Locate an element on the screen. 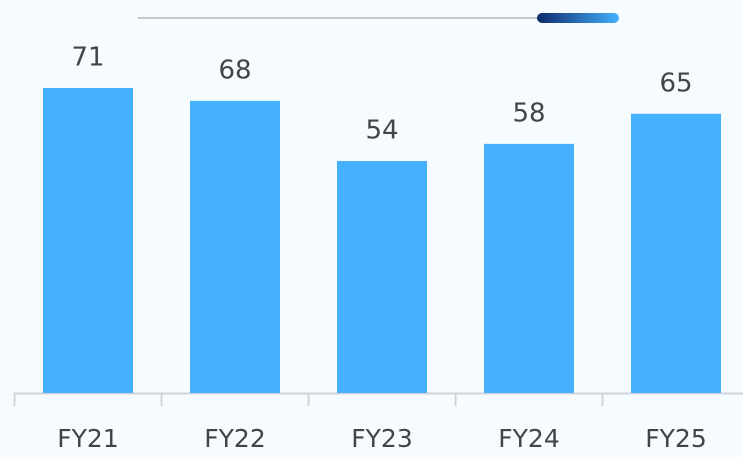 Image resolution: width=743 pixels, height=457 pixels. x-tick-label: FY24 is located at coordinates (528, 438).